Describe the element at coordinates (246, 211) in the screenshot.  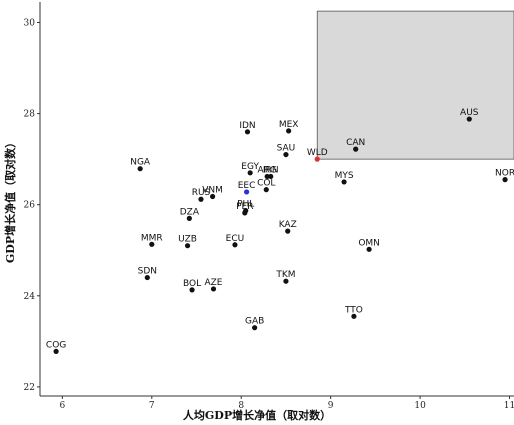
I see `point-phl` at that location.